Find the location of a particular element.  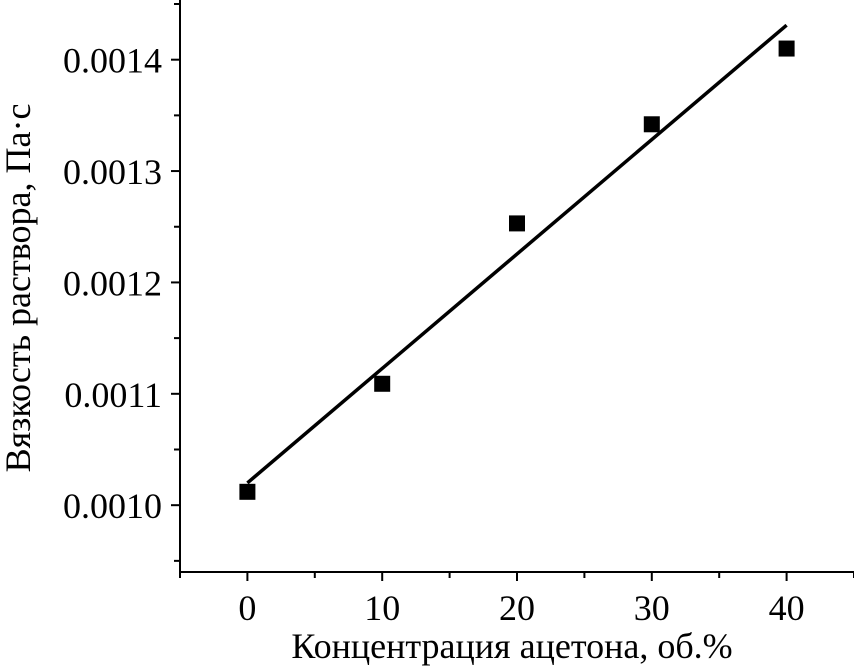

y-tick-label: 0.0010 is located at coordinates (112, 506).